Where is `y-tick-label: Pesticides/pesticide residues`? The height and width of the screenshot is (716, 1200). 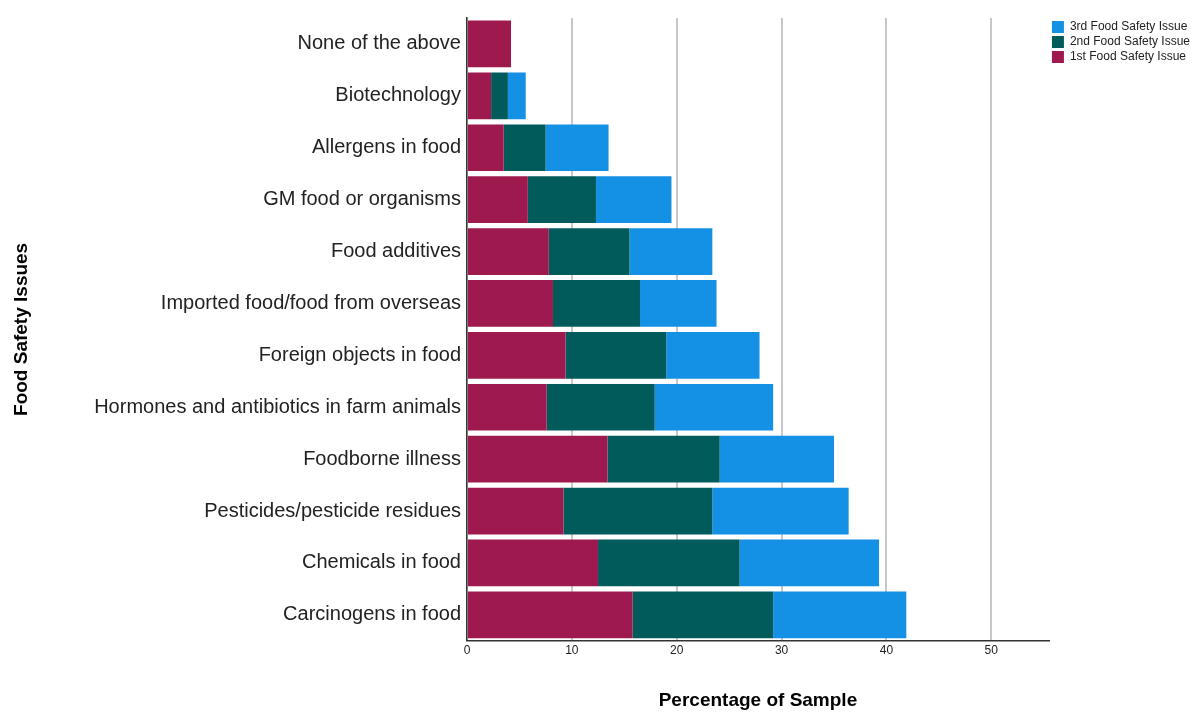
y-tick-label: Pesticides/pesticide residues is located at coordinates (332, 509).